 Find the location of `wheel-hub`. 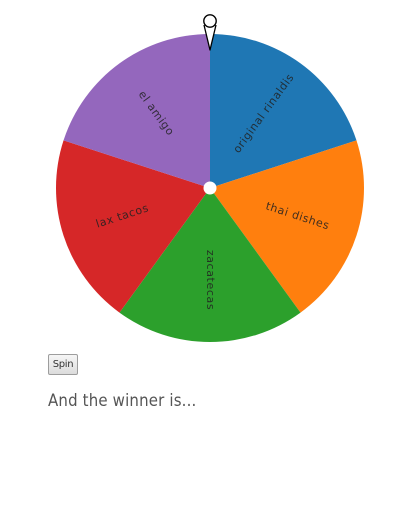

wheel-hub is located at coordinates (210, 188).